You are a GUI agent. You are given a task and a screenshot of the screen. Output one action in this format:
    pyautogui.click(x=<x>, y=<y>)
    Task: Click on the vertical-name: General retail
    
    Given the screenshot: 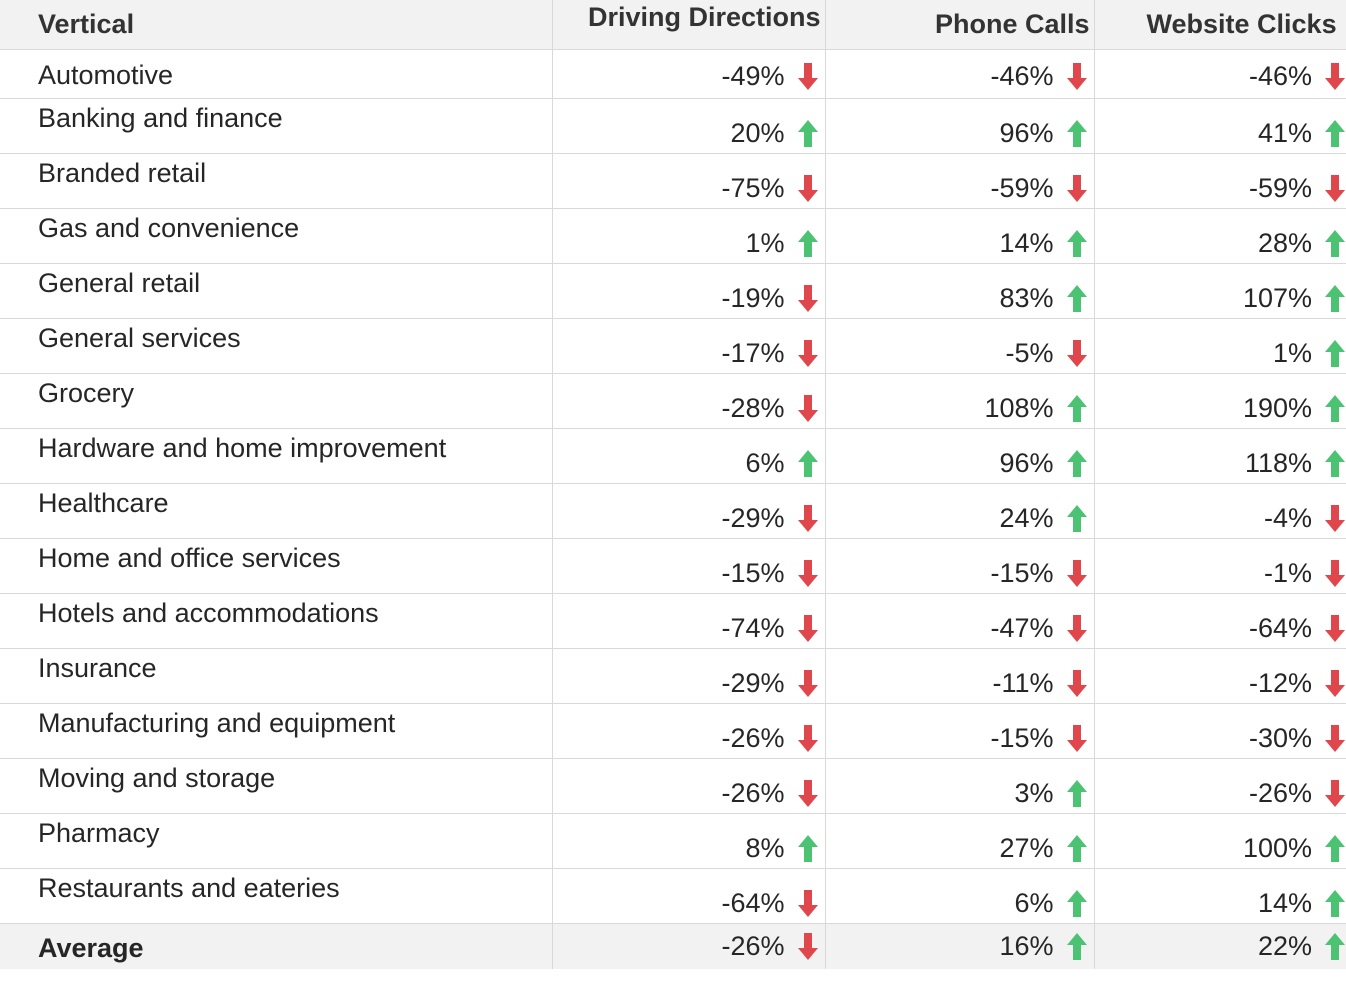 What is the action you would take?
    pyautogui.click(x=276, y=291)
    